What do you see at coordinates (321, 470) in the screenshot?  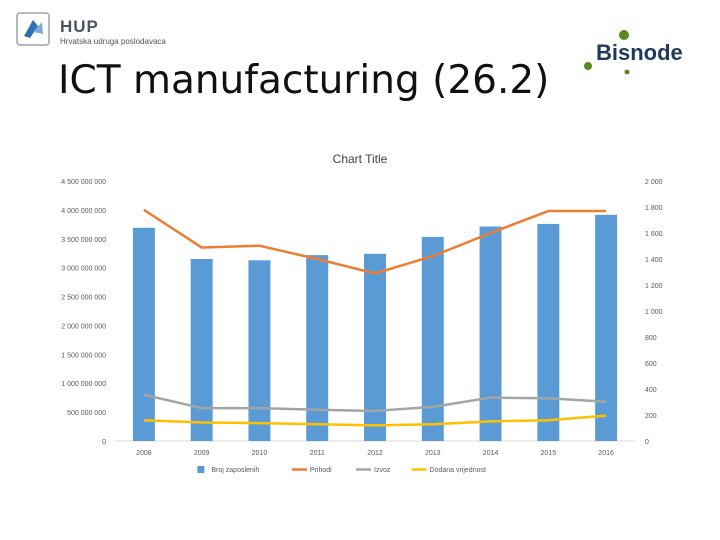 I see `legend-label-prihodi: Prihodi` at bounding box center [321, 470].